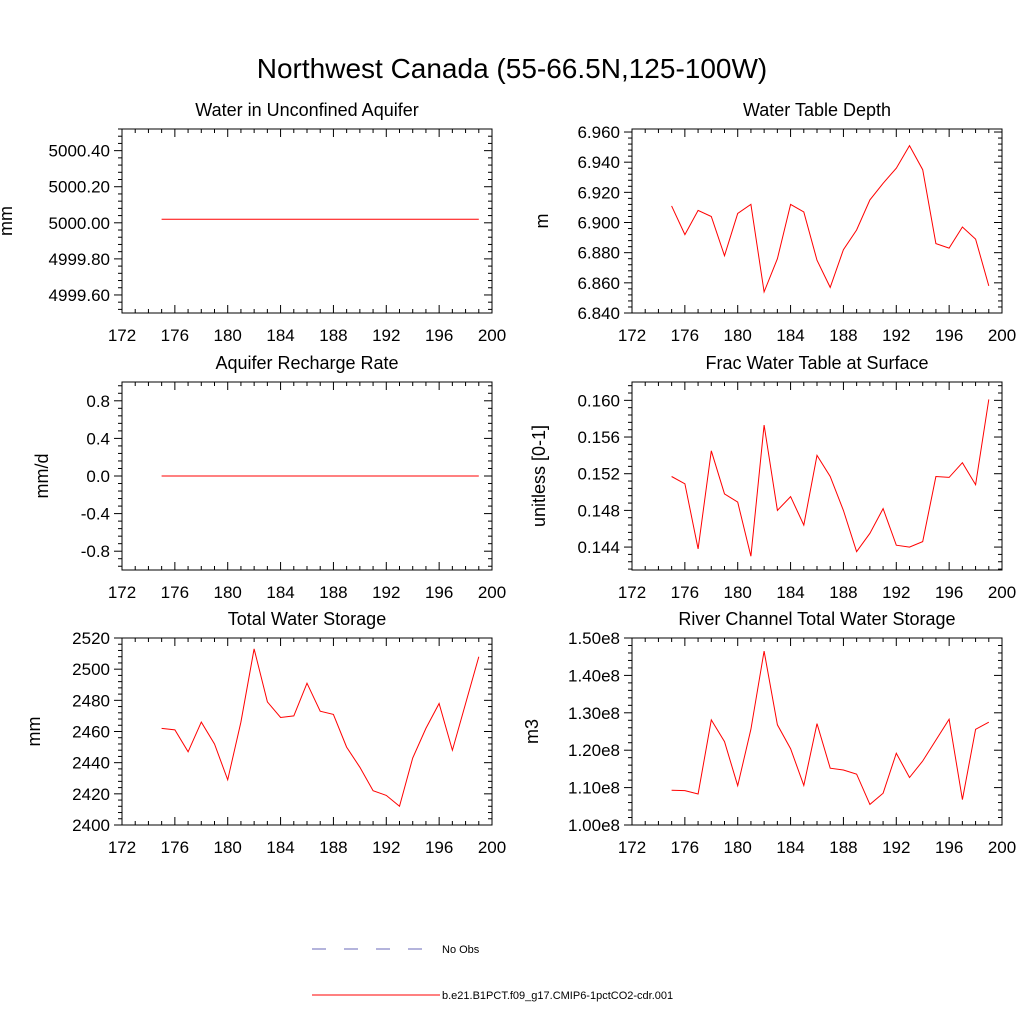 This screenshot has width=1024, height=1024. Describe the element at coordinates (95, 514) in the screenshot. I see `y-tick-label: -0.4` at that location.